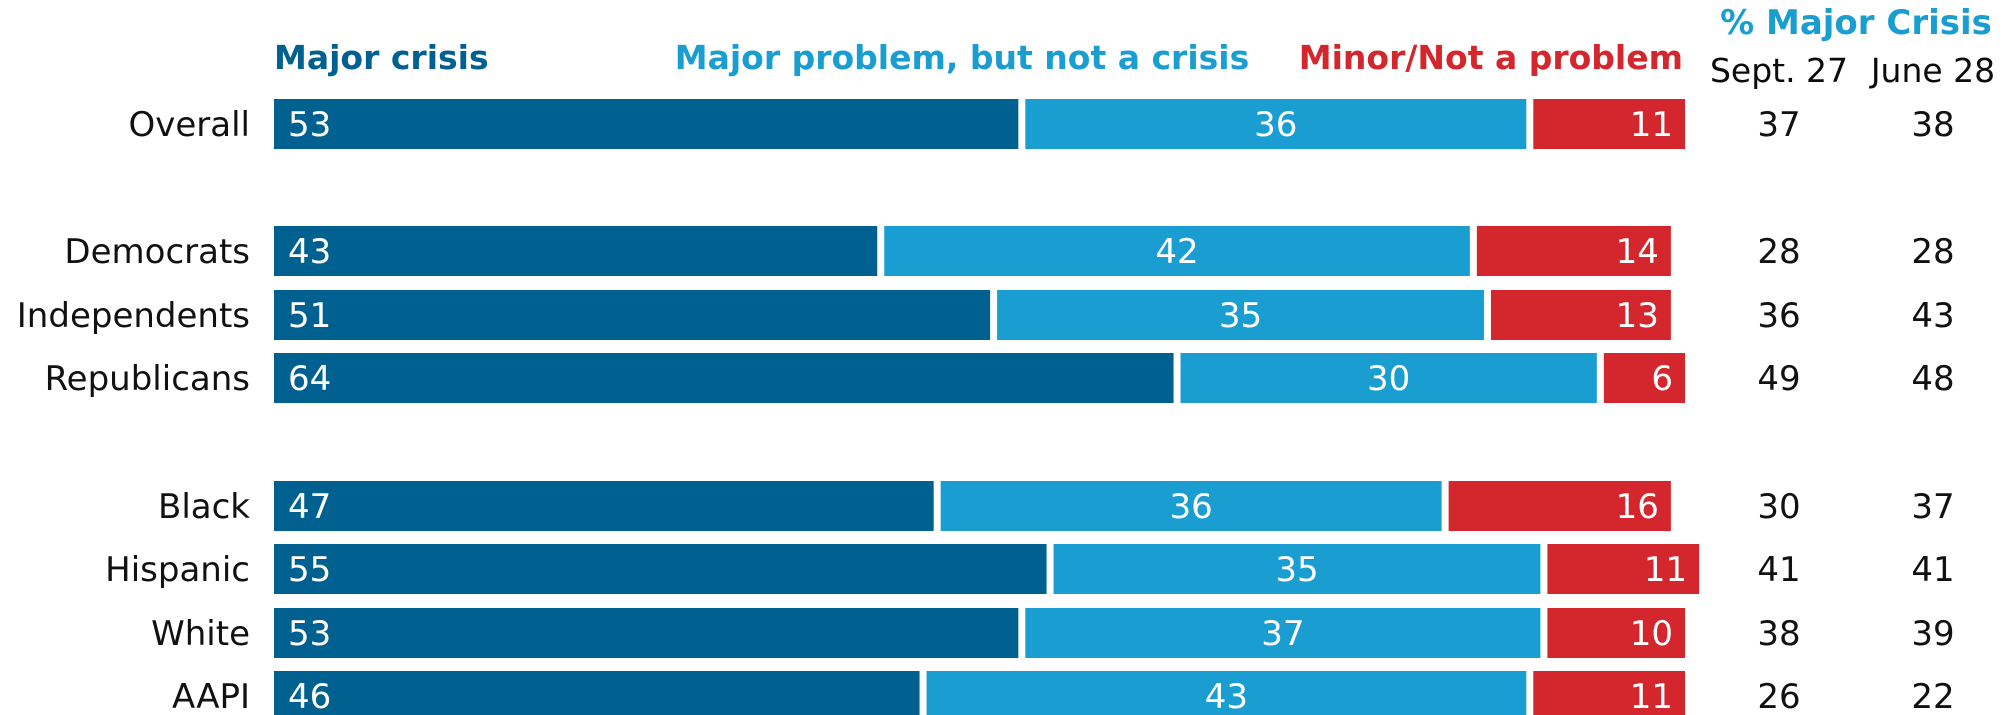 The height and width of the screenshot is (715, 2013). I want to click on data-label-major-crisis: 64, so click(309, 379).